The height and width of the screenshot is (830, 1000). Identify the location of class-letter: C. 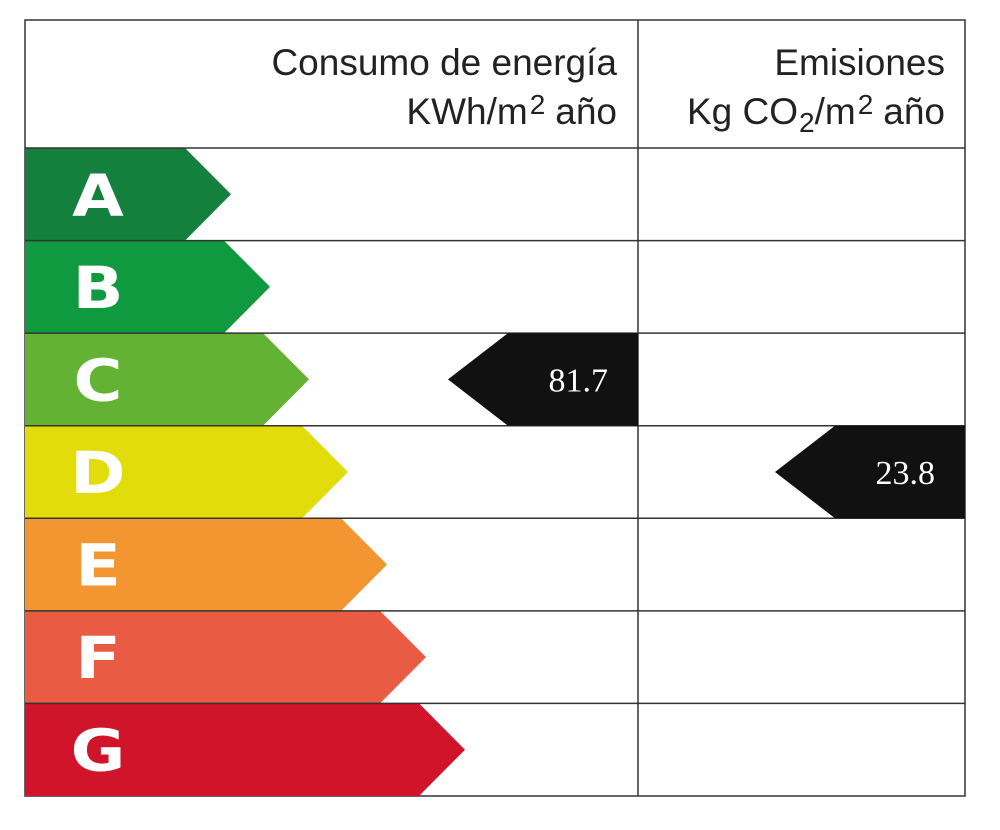
(98, 381).